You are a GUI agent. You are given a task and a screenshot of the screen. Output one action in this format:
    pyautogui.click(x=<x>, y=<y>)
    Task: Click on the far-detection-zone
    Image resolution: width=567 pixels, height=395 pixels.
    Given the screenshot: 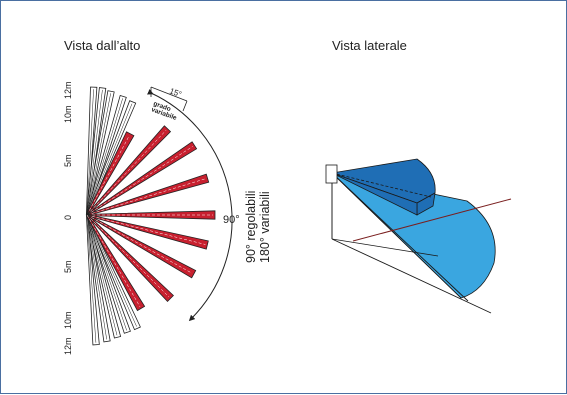 What is the action you would take?
    pyautogui.click(x=413, y=235)
    